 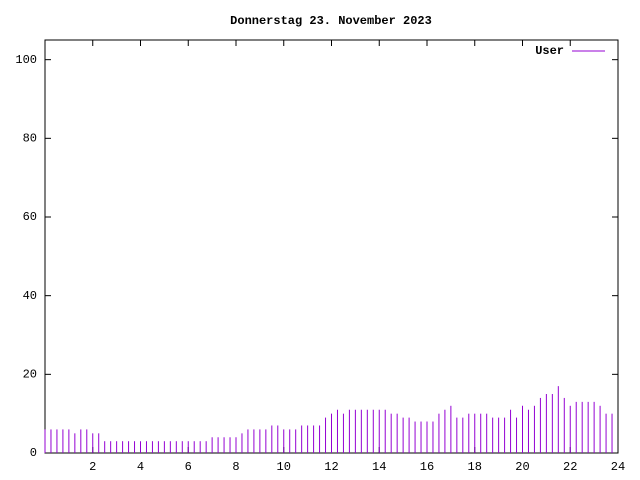 I want to click on x-tick-label: 22, so click(x=570, y=467).